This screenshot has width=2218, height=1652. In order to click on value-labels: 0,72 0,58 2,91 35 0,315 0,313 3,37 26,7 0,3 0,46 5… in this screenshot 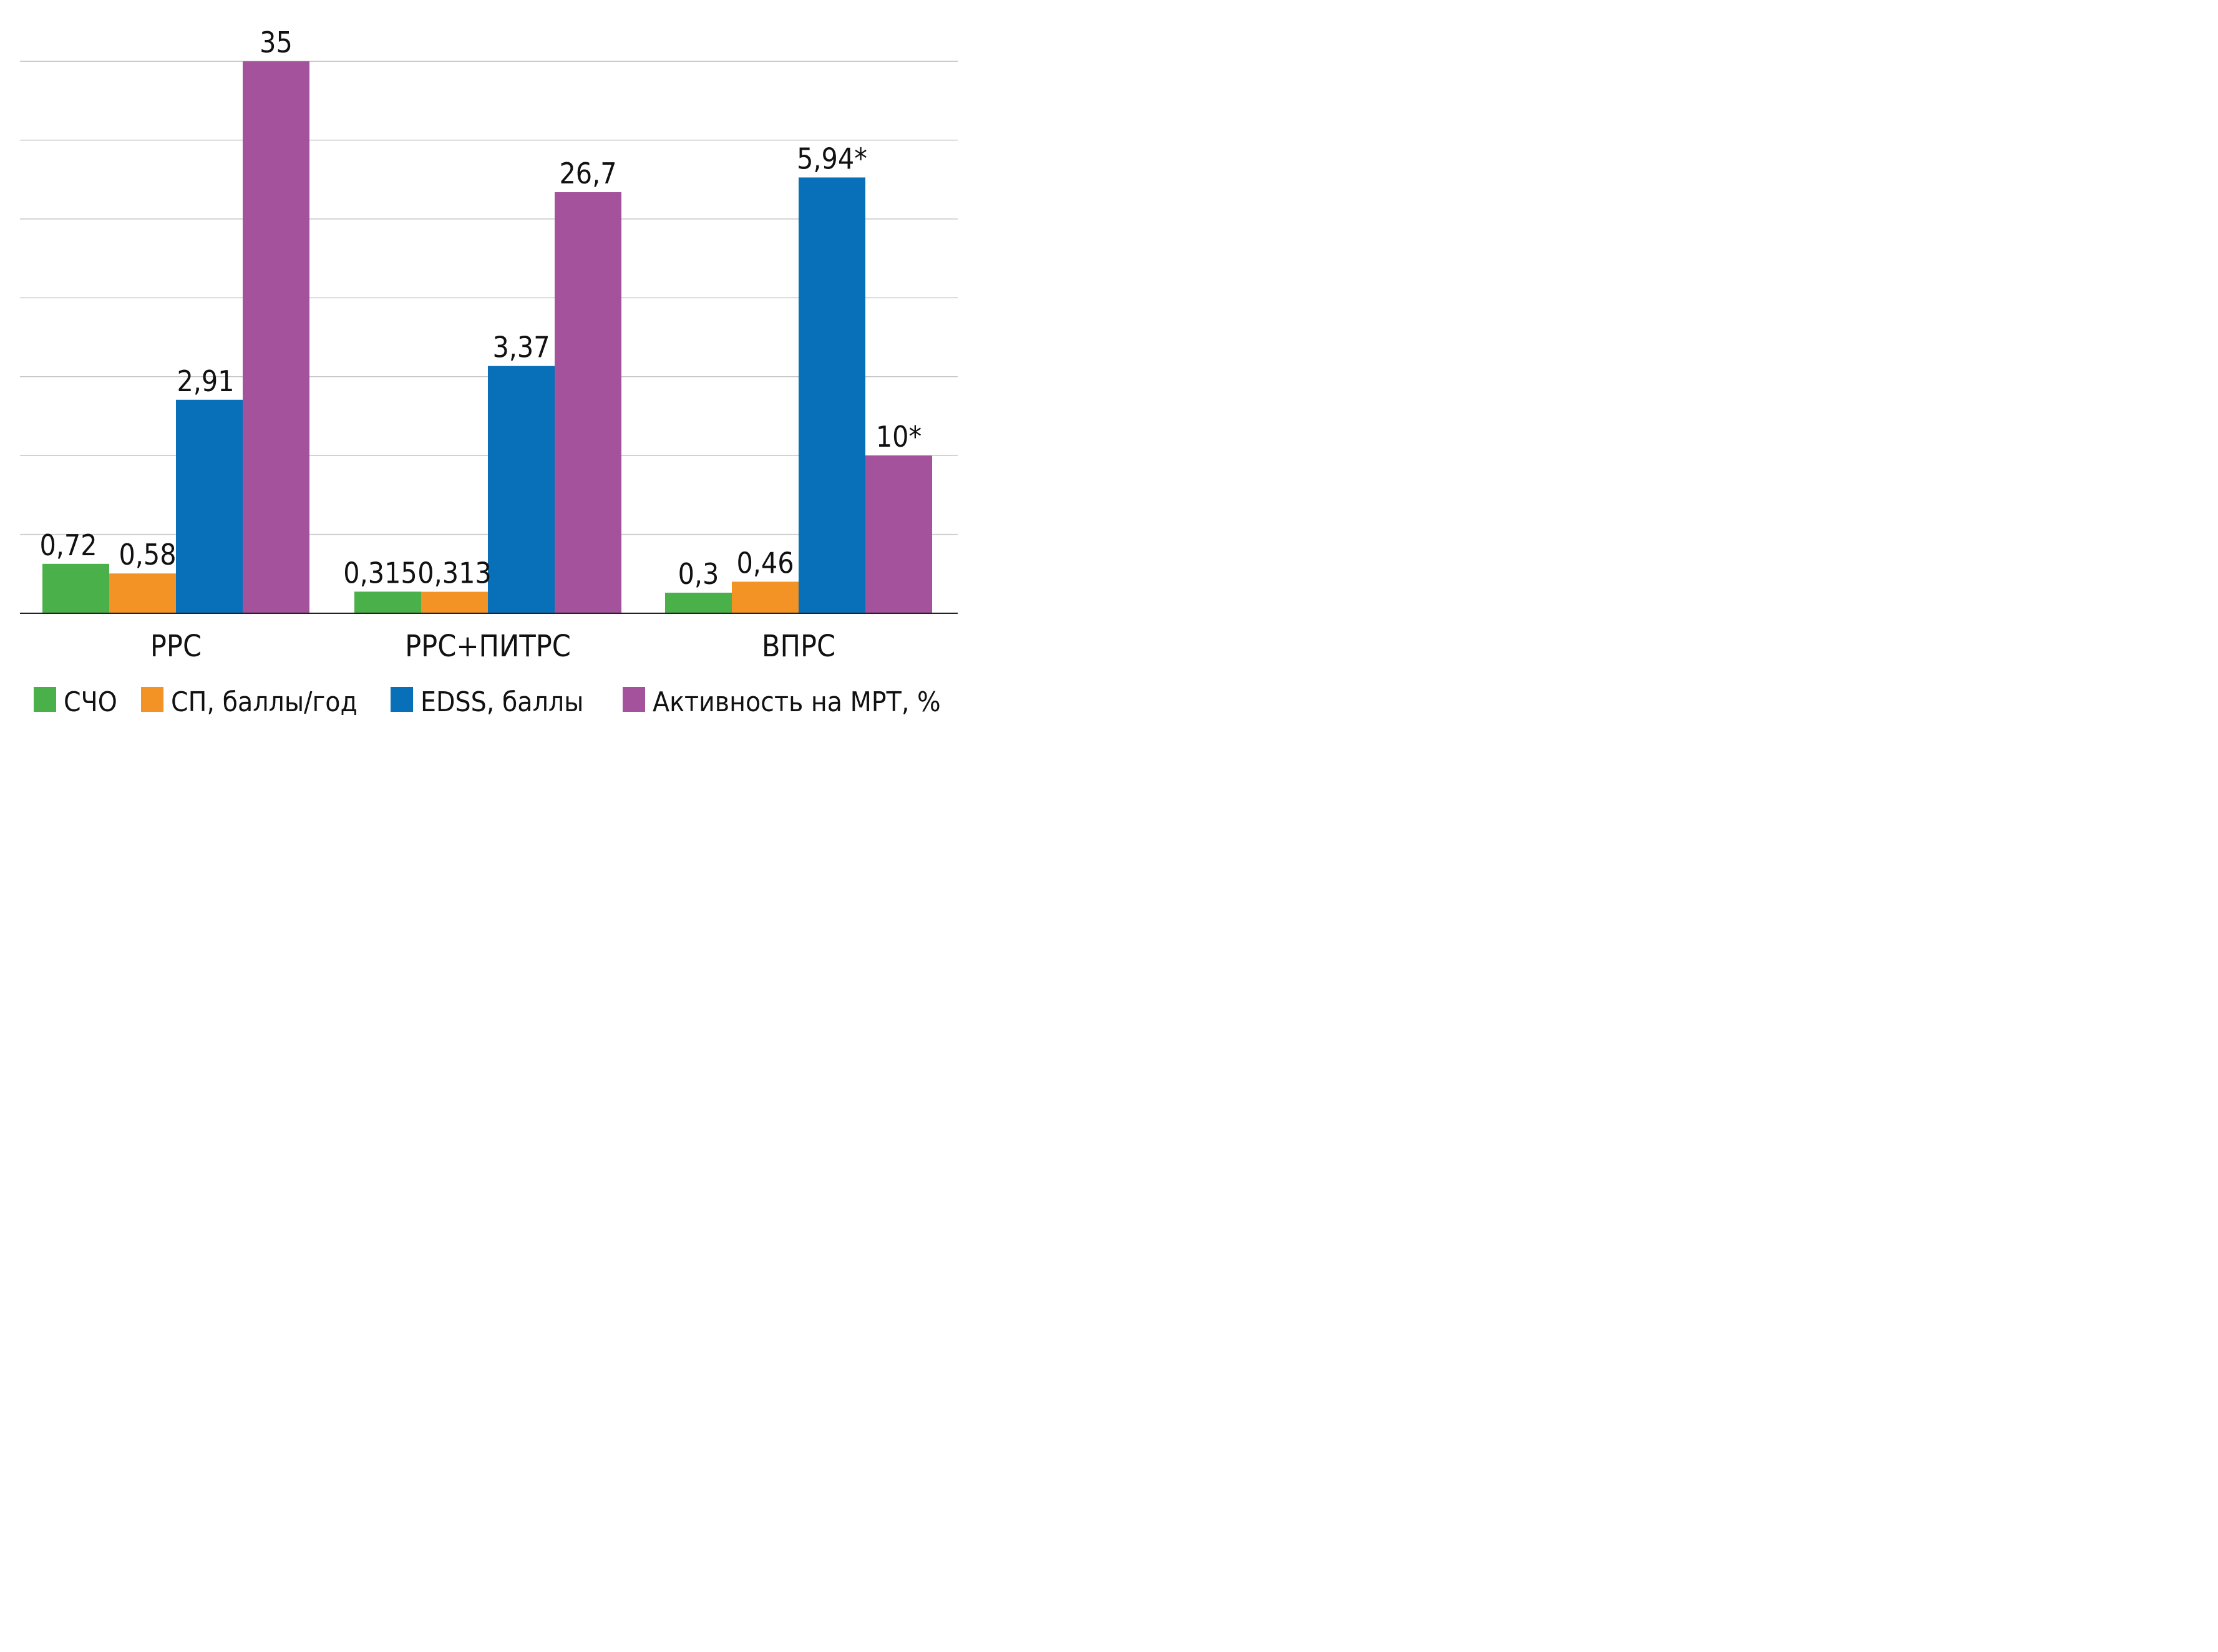, I will do `click(480, 308)`.